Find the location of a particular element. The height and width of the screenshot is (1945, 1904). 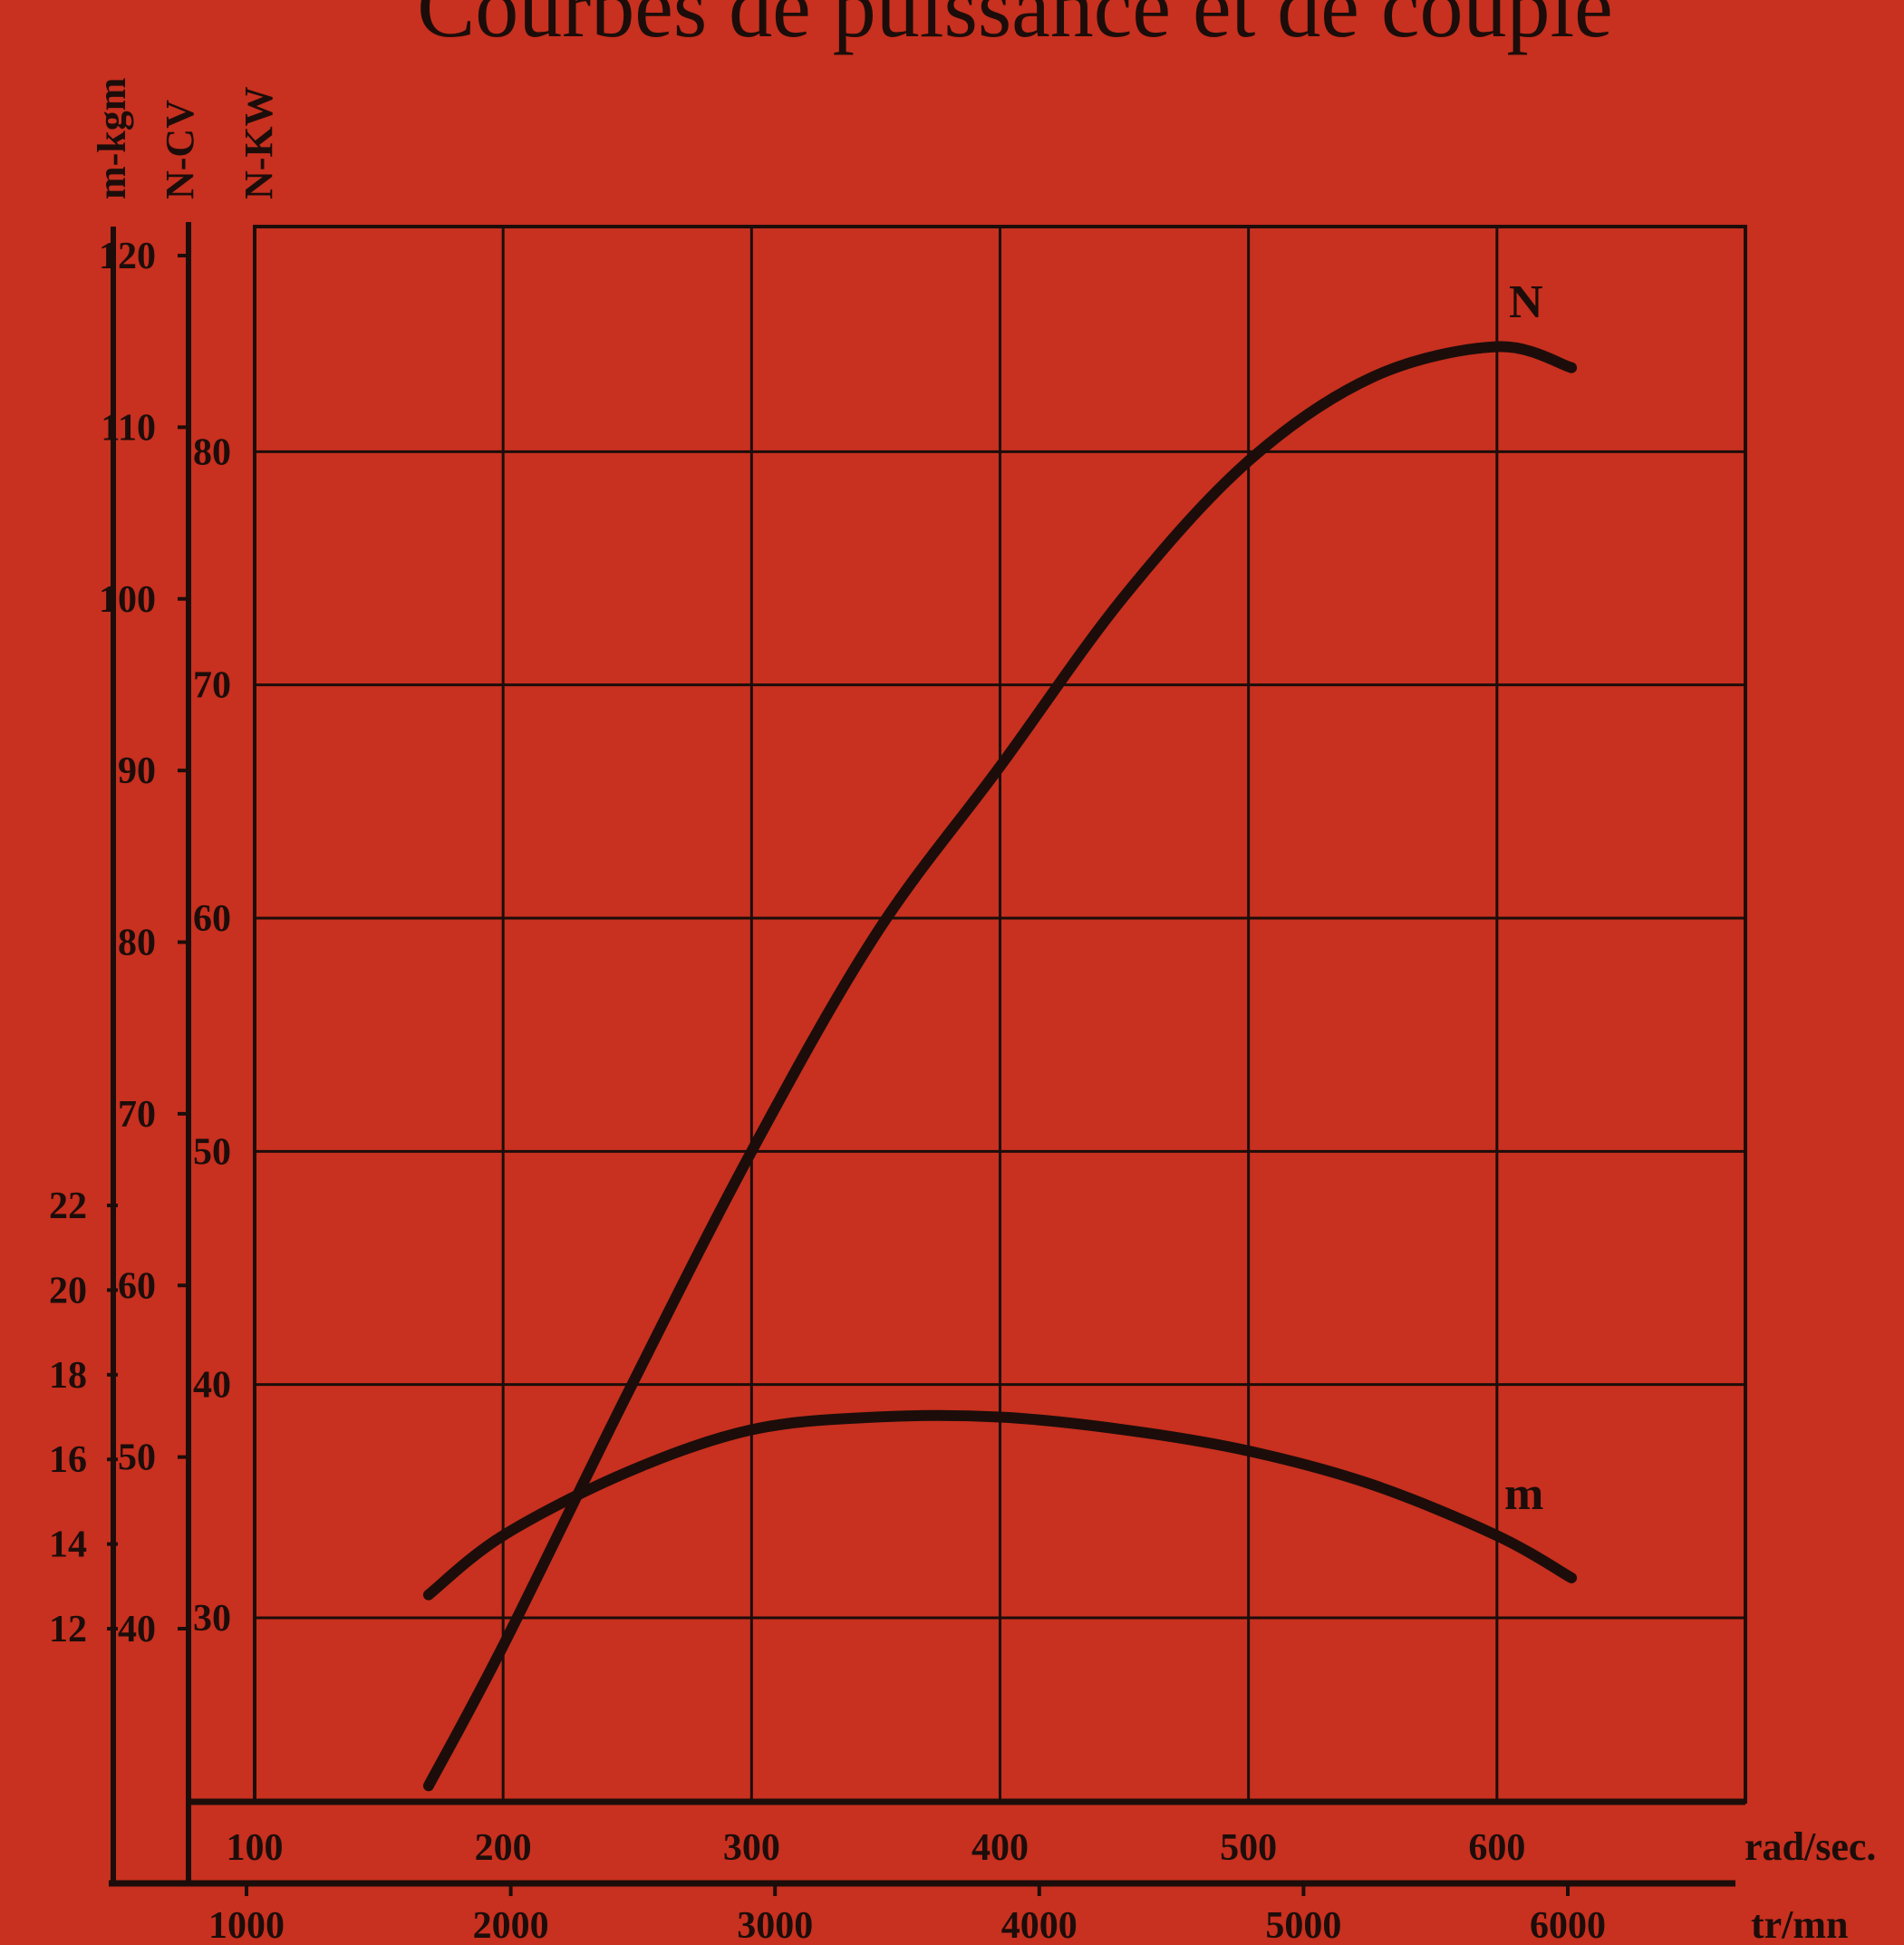

y-unit-label: N-KW is located at coordinates (259, 142).